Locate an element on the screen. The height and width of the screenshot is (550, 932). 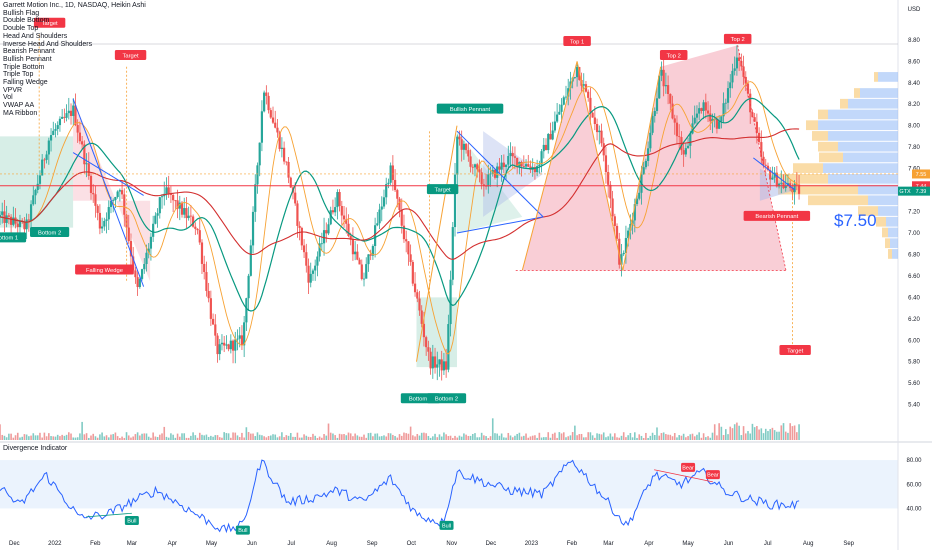
oscillator-tick-label: 80.00 is located at coordinates (914, 461).